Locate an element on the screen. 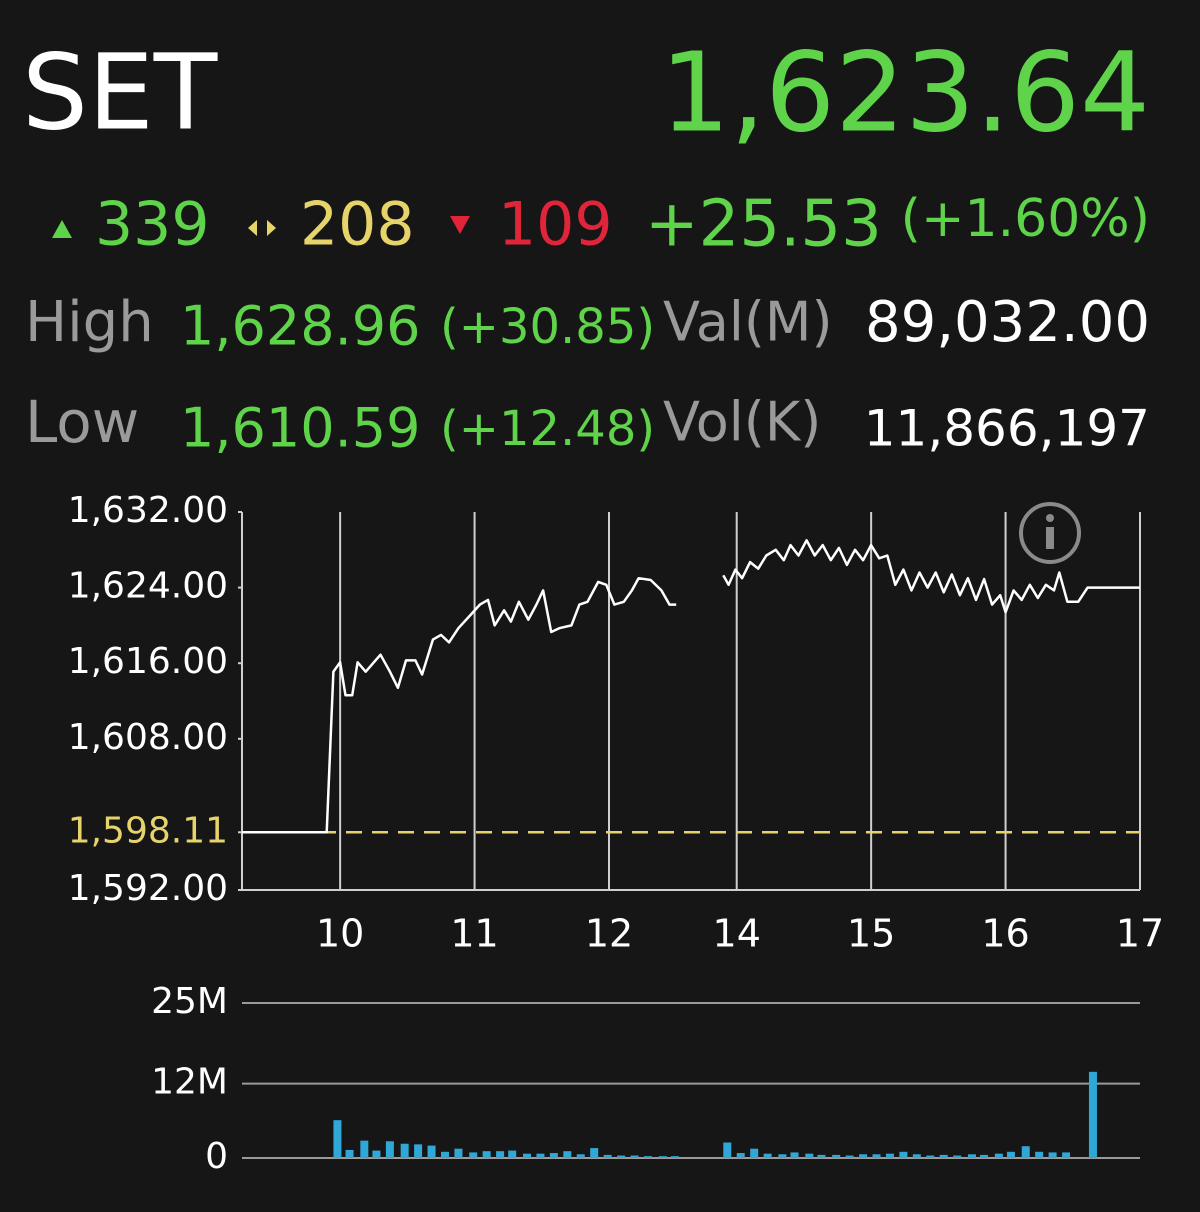  info-stem is located at coordinates (1050, 538).